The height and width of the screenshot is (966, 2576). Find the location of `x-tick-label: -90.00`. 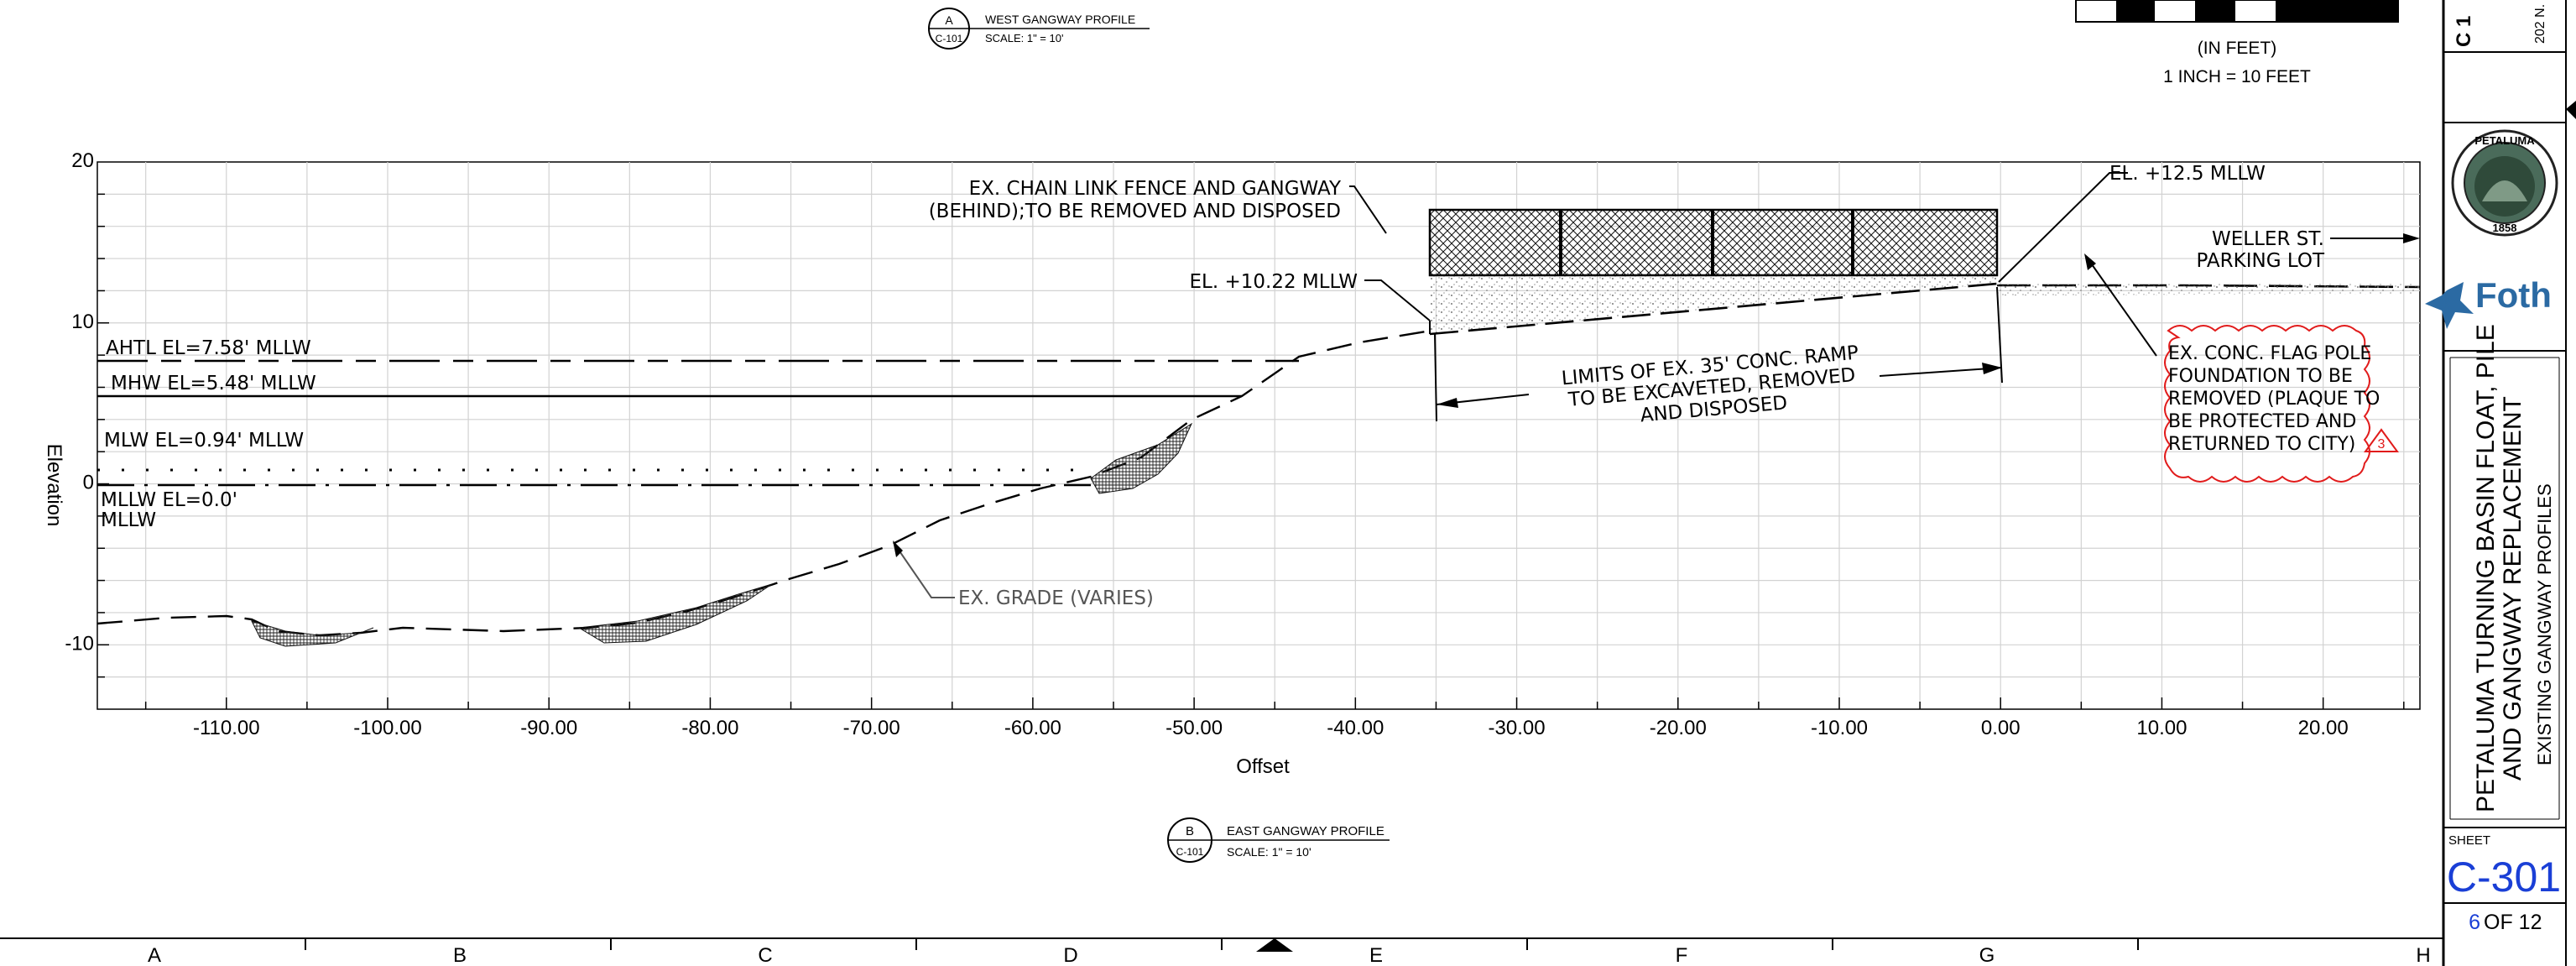

x-tick-label: -90.00 is located at coordinates (548, 728).